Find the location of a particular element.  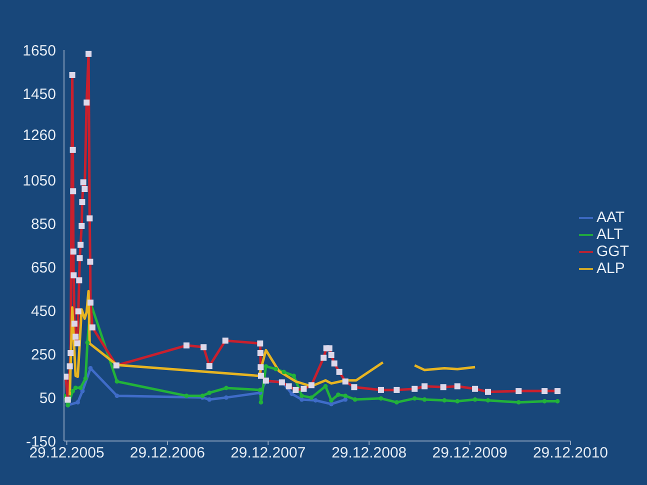

x-tick-label: 29.12.2008 is located at coordinates (369, 453).